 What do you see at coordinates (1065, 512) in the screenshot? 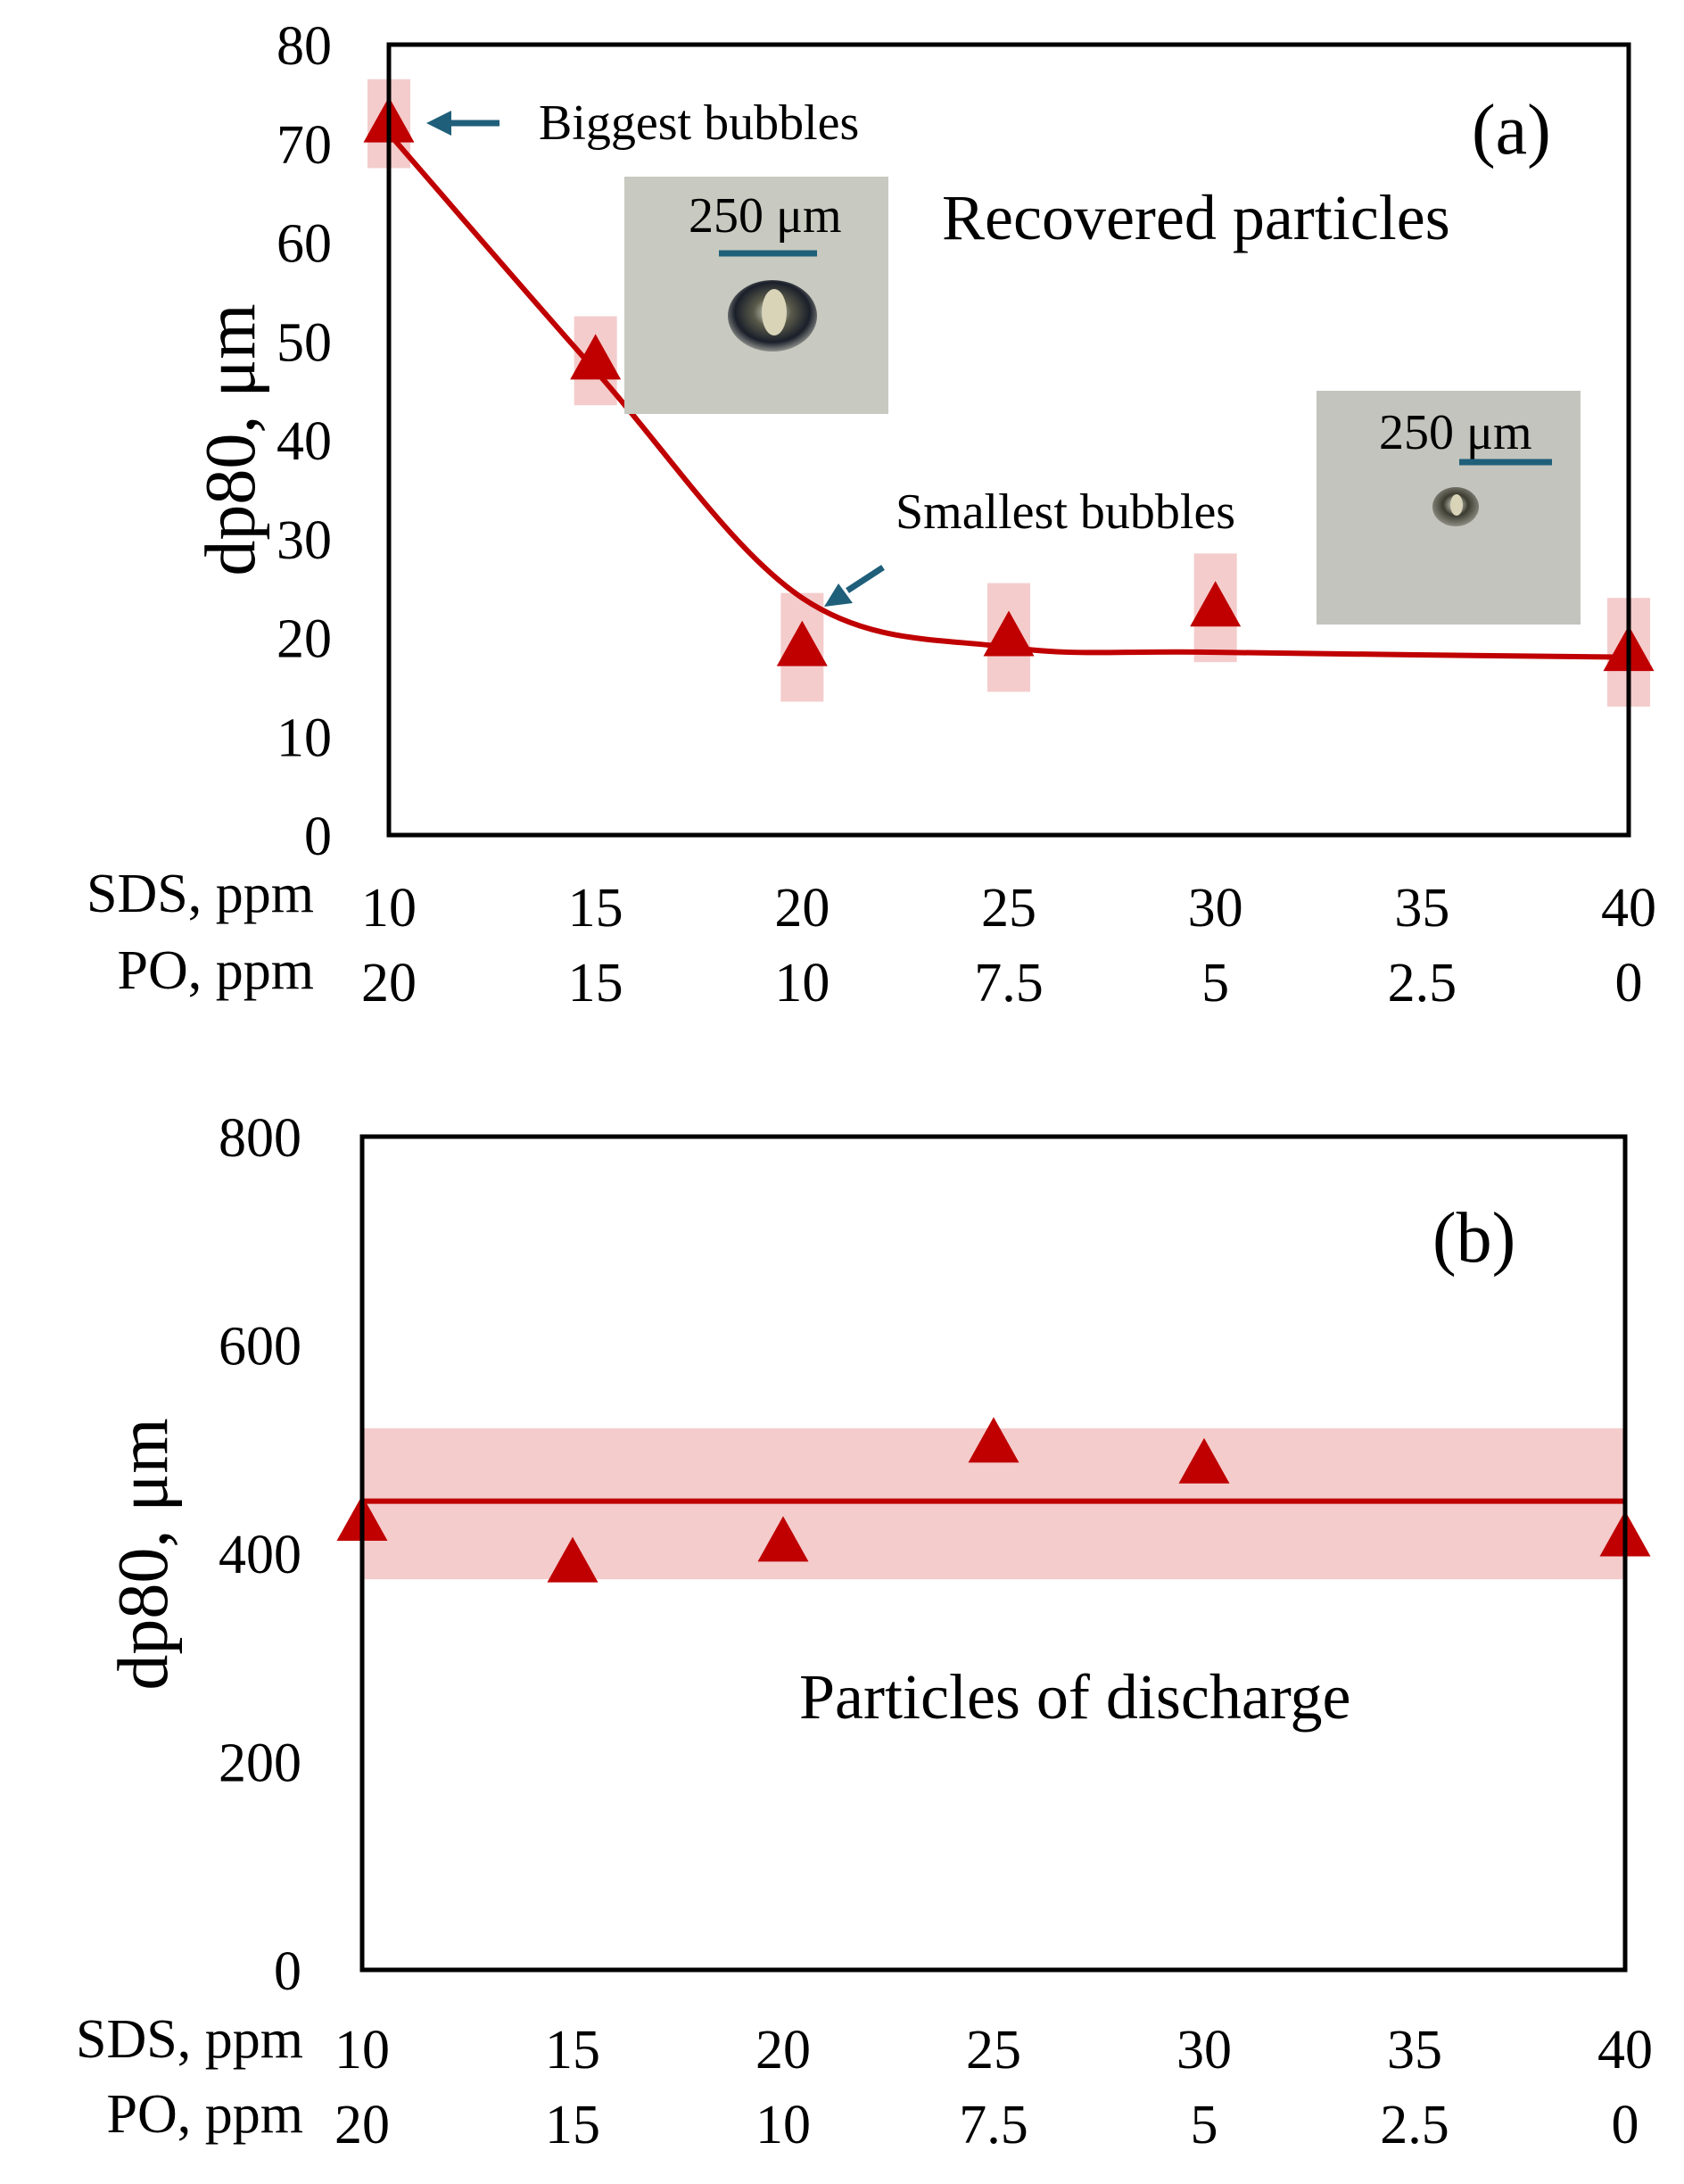
I see `a-smallest-bubbles-label: Smallest bubbles` at bounding box center [1065, 512].